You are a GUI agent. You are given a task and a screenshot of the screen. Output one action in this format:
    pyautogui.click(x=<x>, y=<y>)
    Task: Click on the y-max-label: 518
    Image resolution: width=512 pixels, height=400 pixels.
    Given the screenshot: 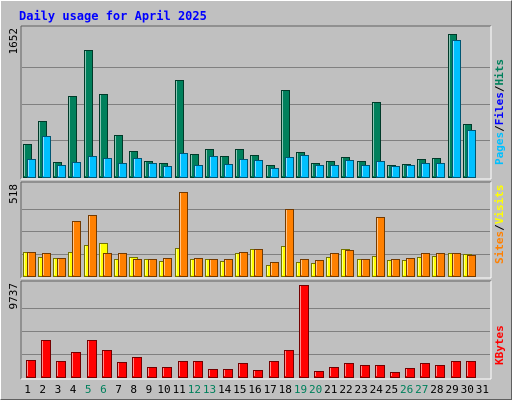 What is the action you would take?
    pyautogui.click(x=13, y=194)
    